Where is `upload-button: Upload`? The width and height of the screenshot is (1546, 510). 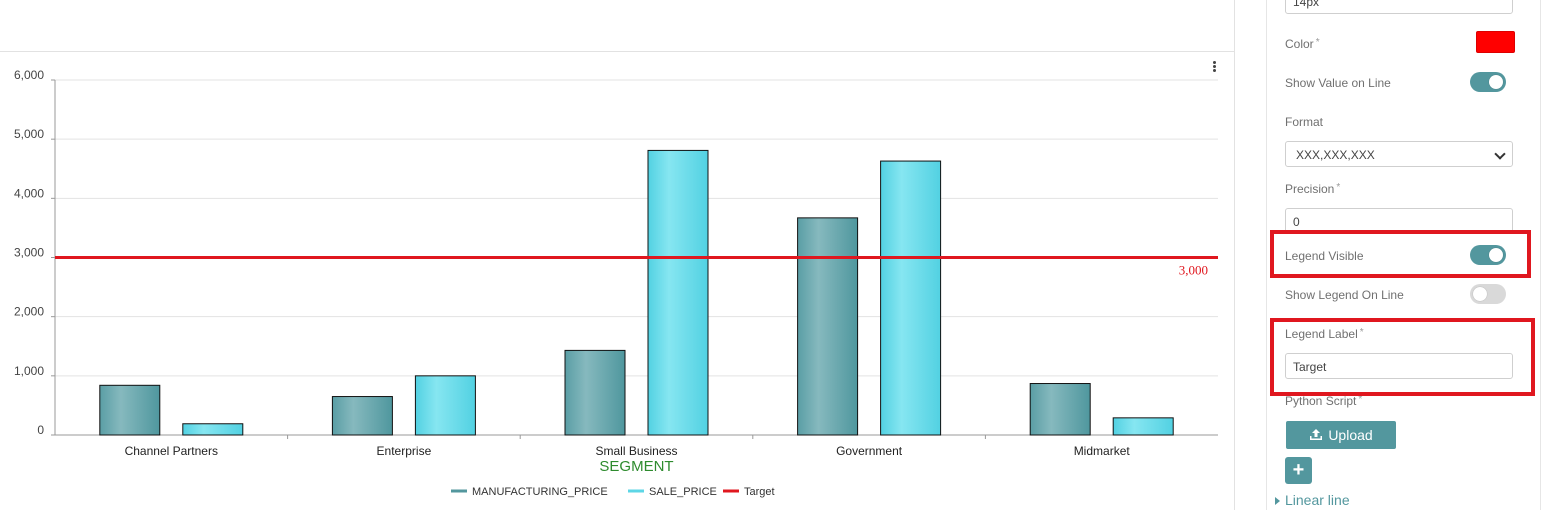 upload-button: Upload is located at coordinates (1341, 435).